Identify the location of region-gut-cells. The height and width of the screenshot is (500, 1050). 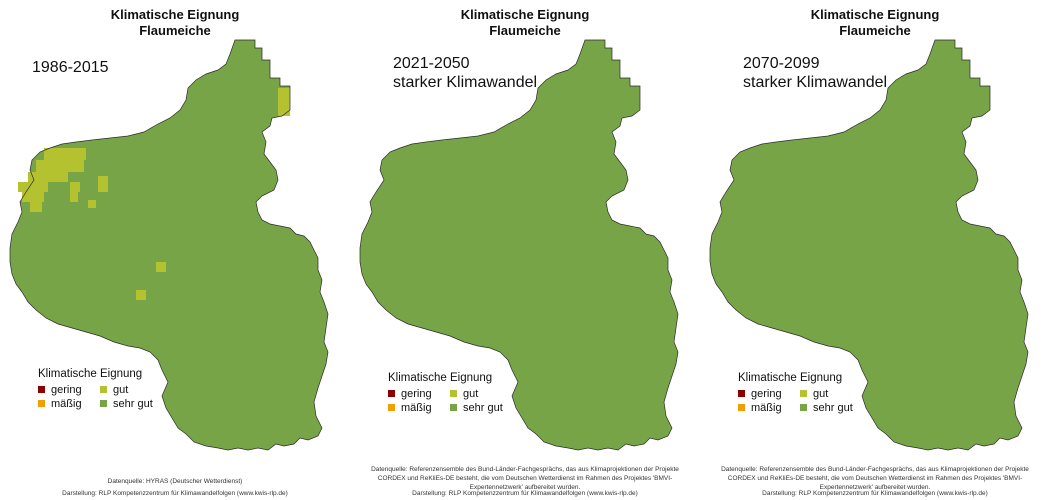
(154, 194).